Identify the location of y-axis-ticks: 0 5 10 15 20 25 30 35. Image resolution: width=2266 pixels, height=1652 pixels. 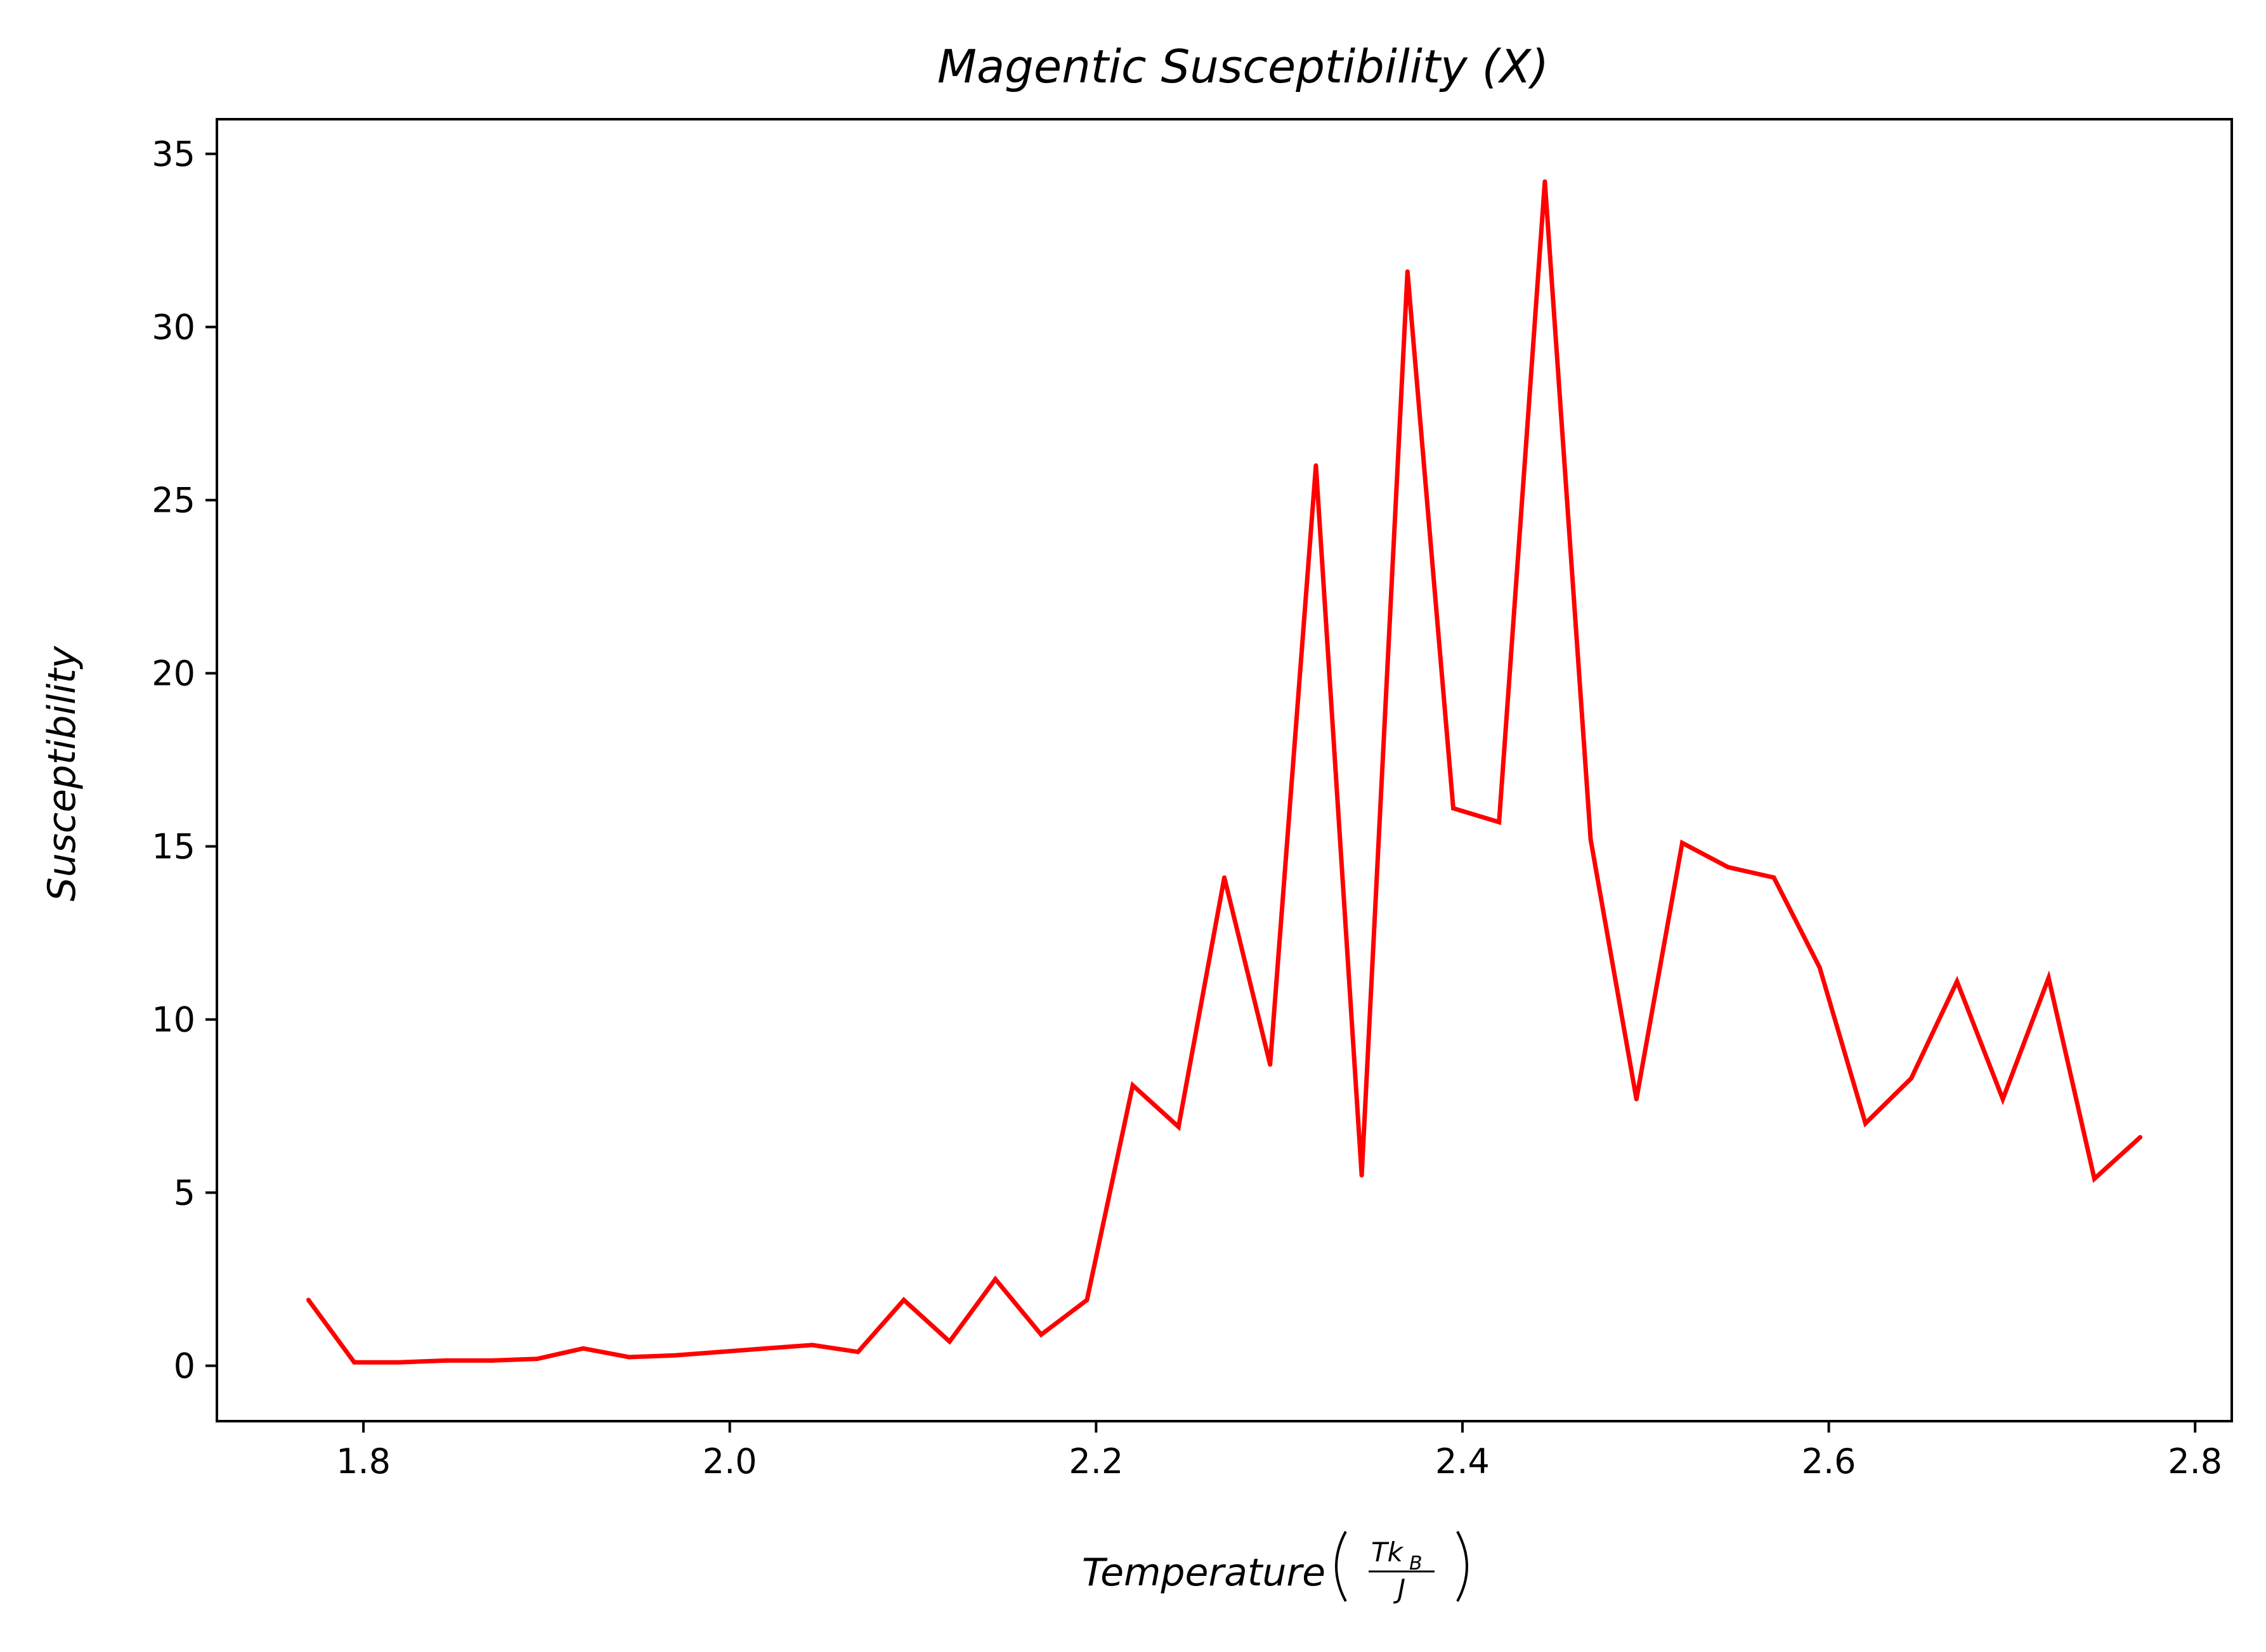
(184, 760).